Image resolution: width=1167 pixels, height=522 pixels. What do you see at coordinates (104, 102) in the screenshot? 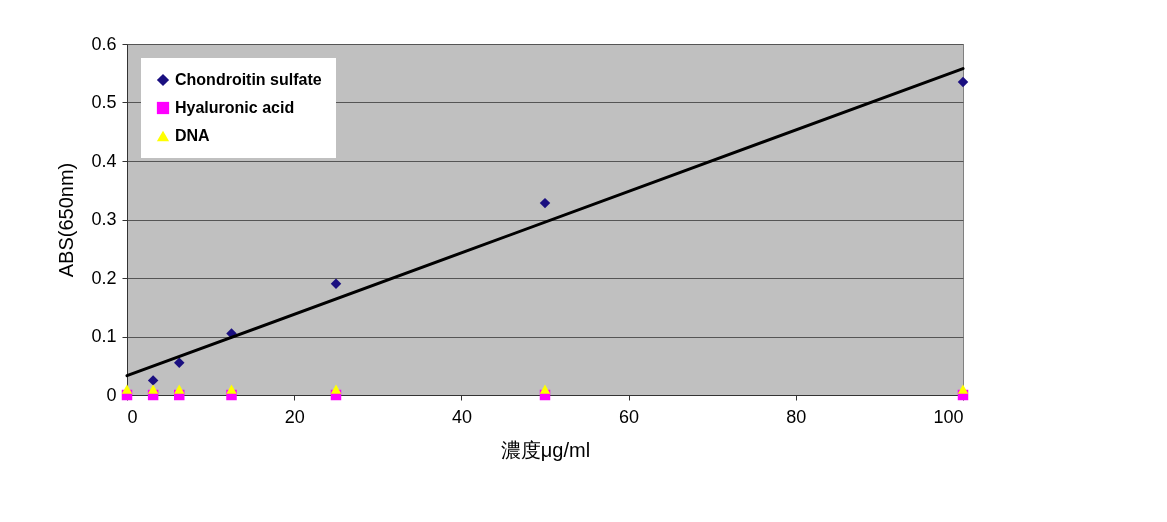
I see `y-tick-label: 0.5` at bounding box center [104, 102].